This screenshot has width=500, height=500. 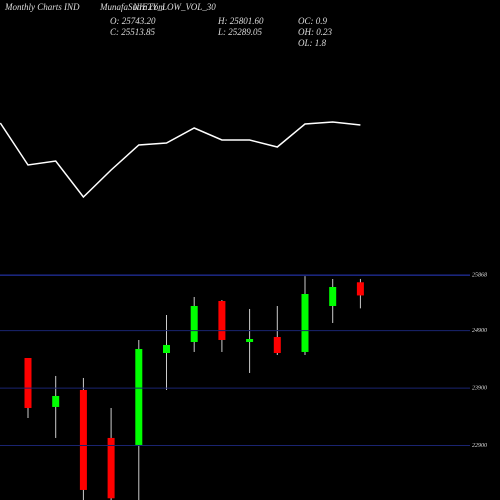 What do you see at coordinates (312, 43) in the screenshot?
I see `stat: OL: 1.8` at bounding box center [312, 43].